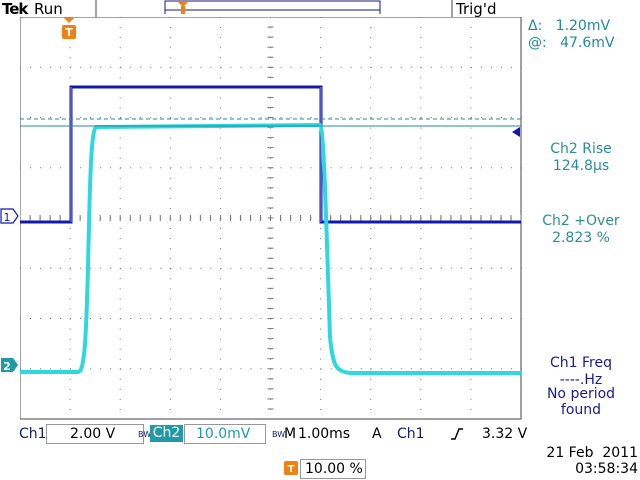 This screenshot has width=640, height=480. I want to click on meas3-label: Ch1 Freq, so click(581, 363).